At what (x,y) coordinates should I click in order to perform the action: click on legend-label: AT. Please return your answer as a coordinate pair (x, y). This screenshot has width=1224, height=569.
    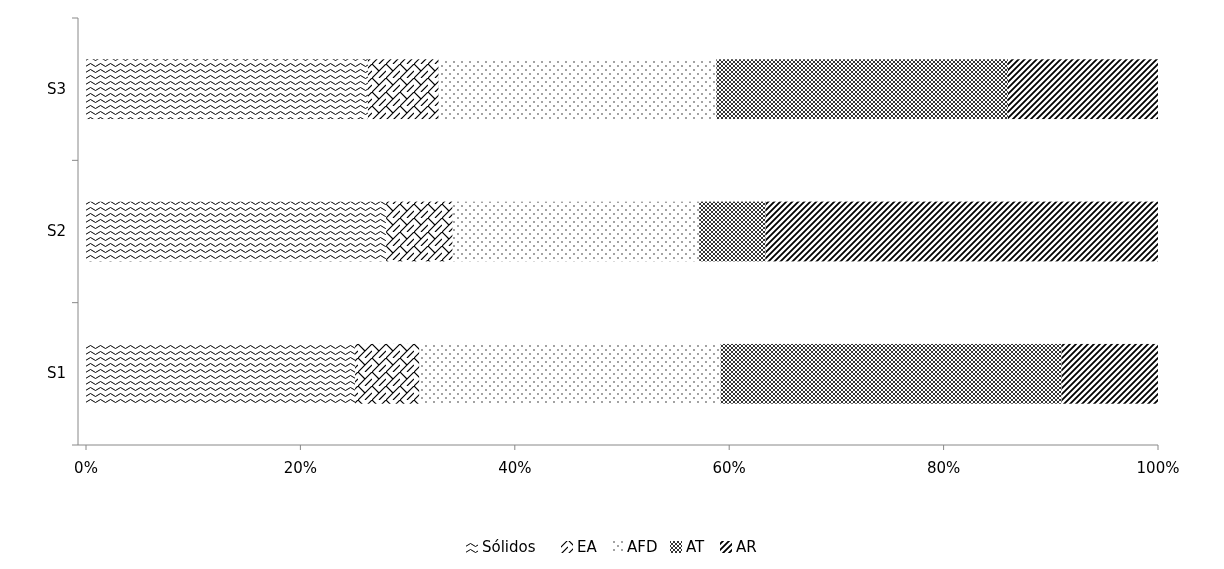
    Looking at the image, I should click on (696, 547).